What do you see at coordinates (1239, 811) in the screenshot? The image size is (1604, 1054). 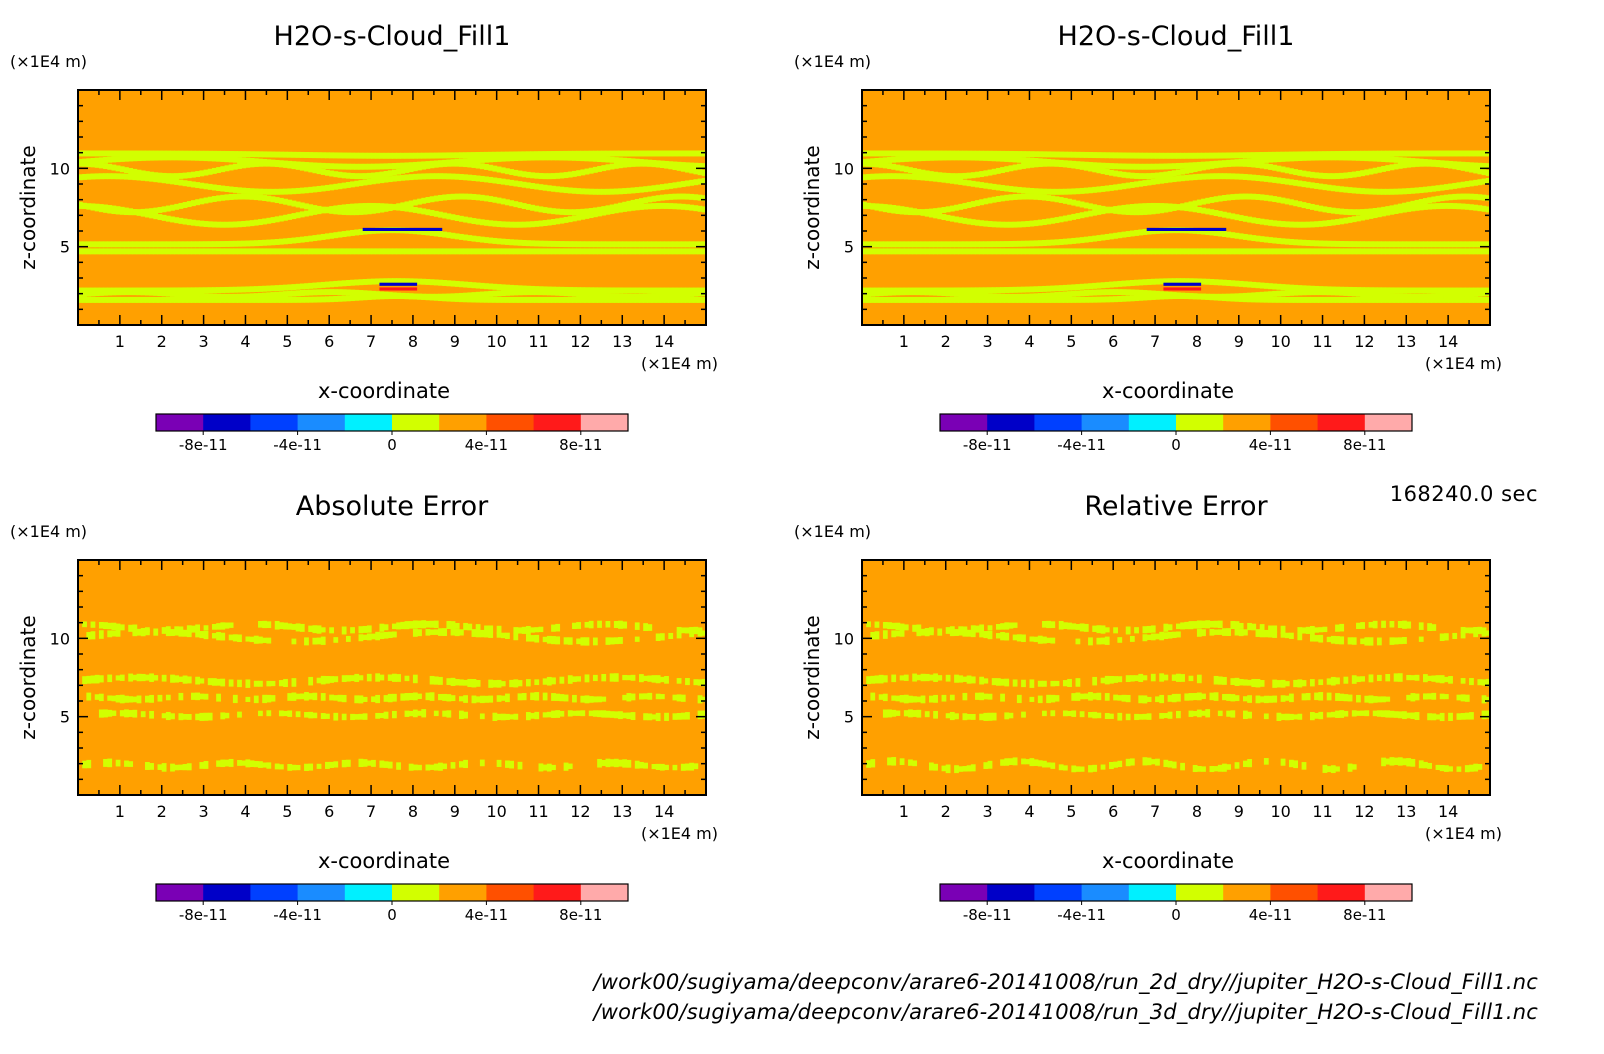 I see `x-tick-label: 9` at bounding box center [1239, 811].